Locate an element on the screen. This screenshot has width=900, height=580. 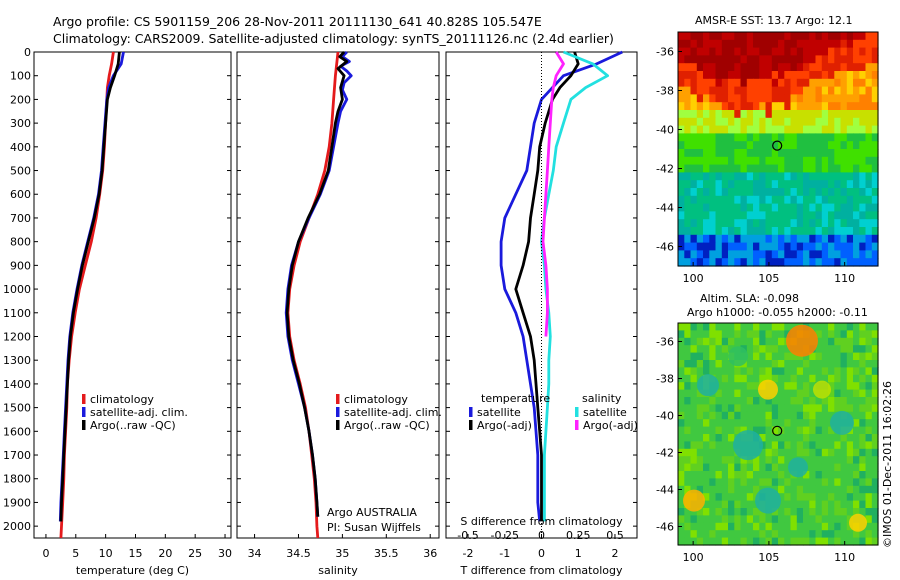
sla-map-title-line2: Argo h1000: -0.055 h2000: -0.11 is located at coordinates (777, 312).